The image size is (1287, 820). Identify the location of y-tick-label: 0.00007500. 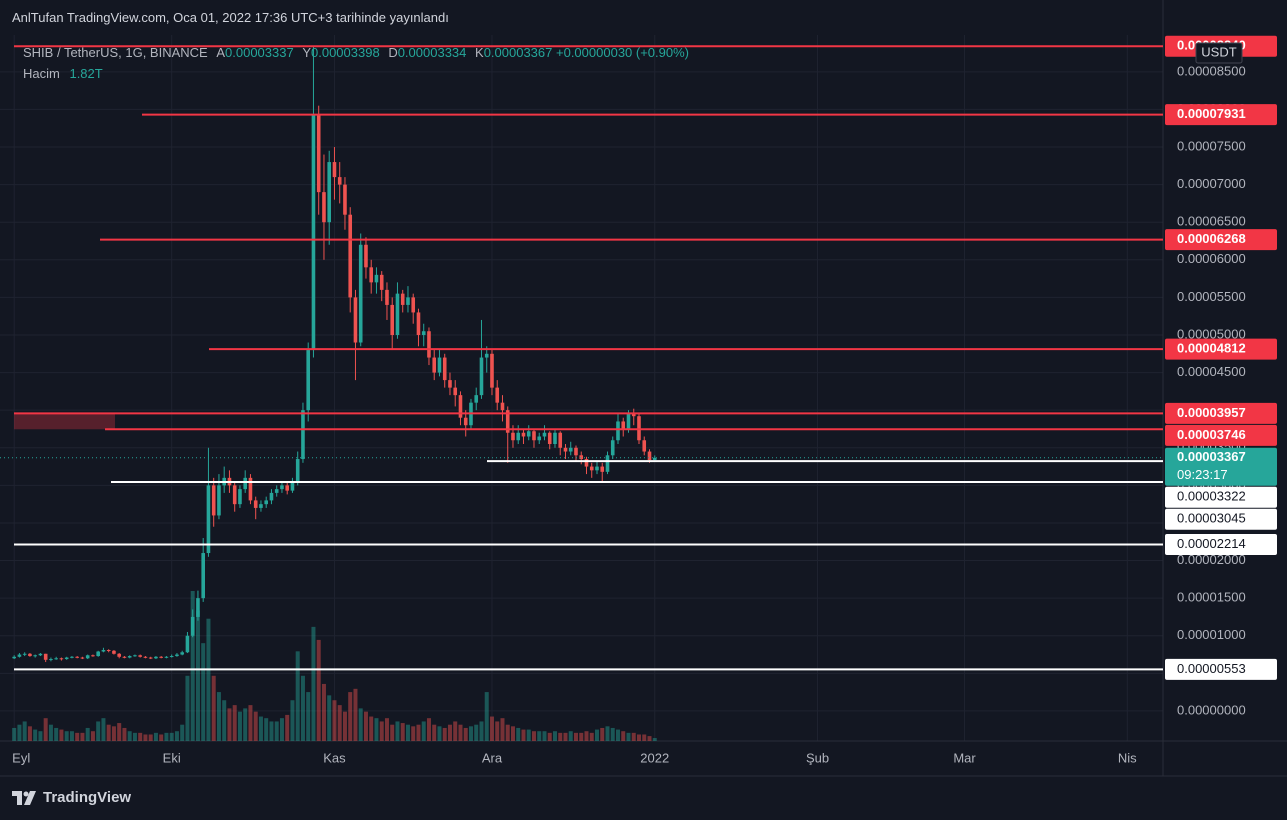
(1211, 145).